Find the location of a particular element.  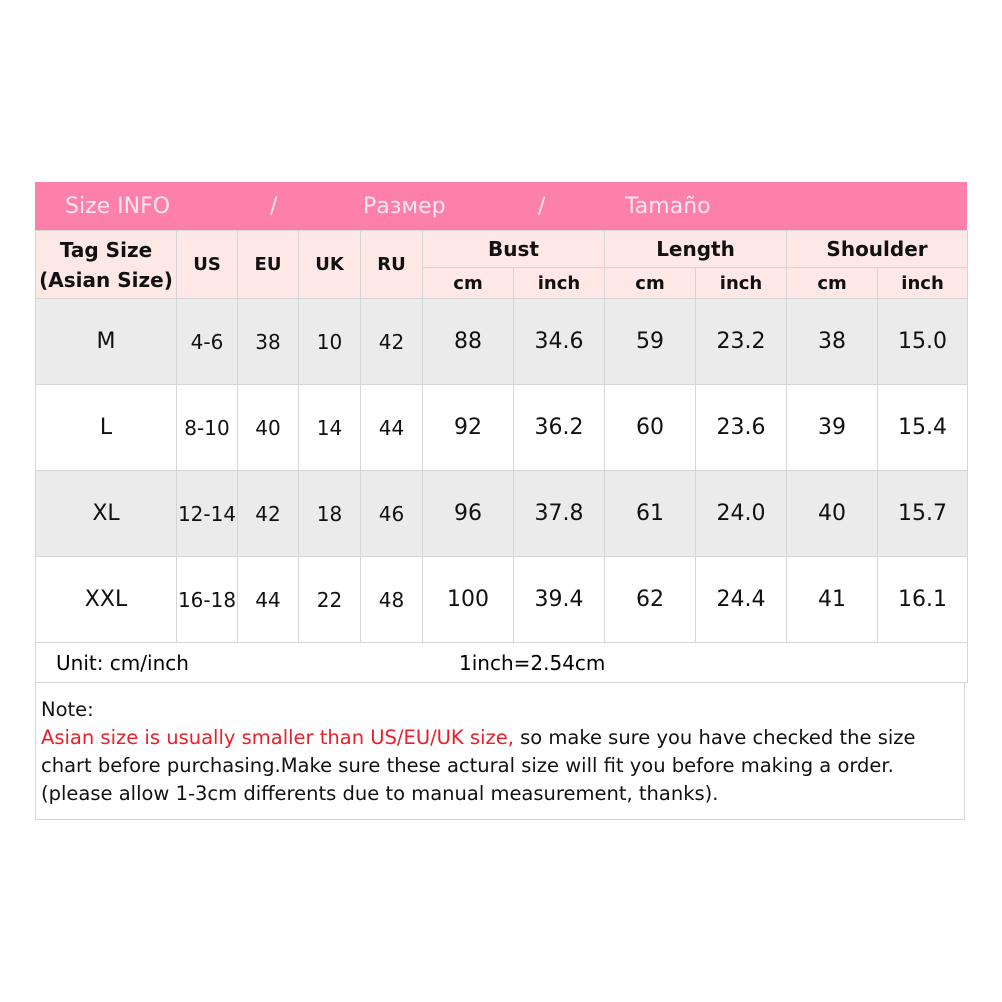

table-row: XL 12-14 42 18 46 96 37.8 61 24.0 40 15.7 is located at coordinates (502, 513).